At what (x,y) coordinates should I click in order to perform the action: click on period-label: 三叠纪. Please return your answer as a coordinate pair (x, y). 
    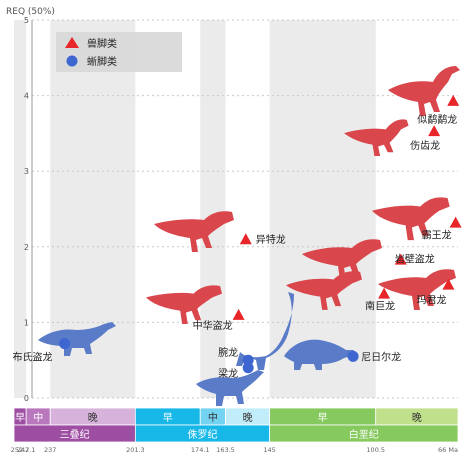
    Looking at the image, I should click on (75, 435).